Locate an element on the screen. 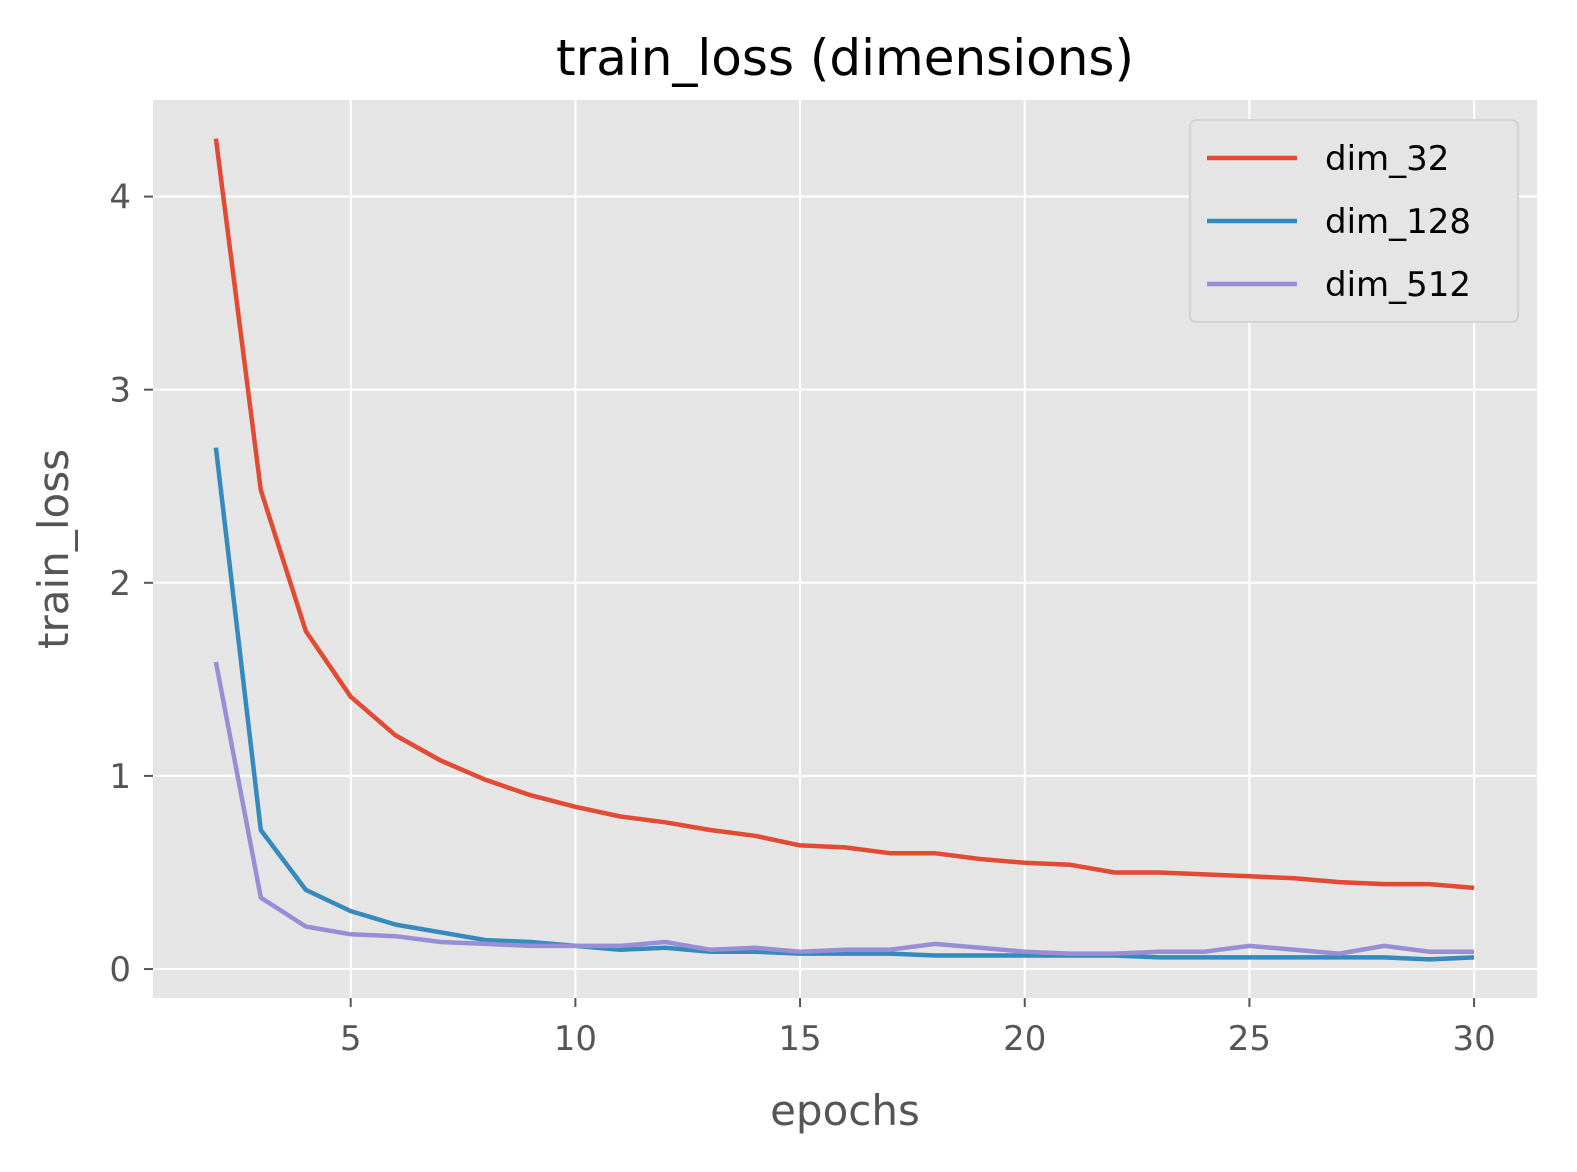  legend-label-dim_128: dim_128 is located at coordinates (1398, 222).